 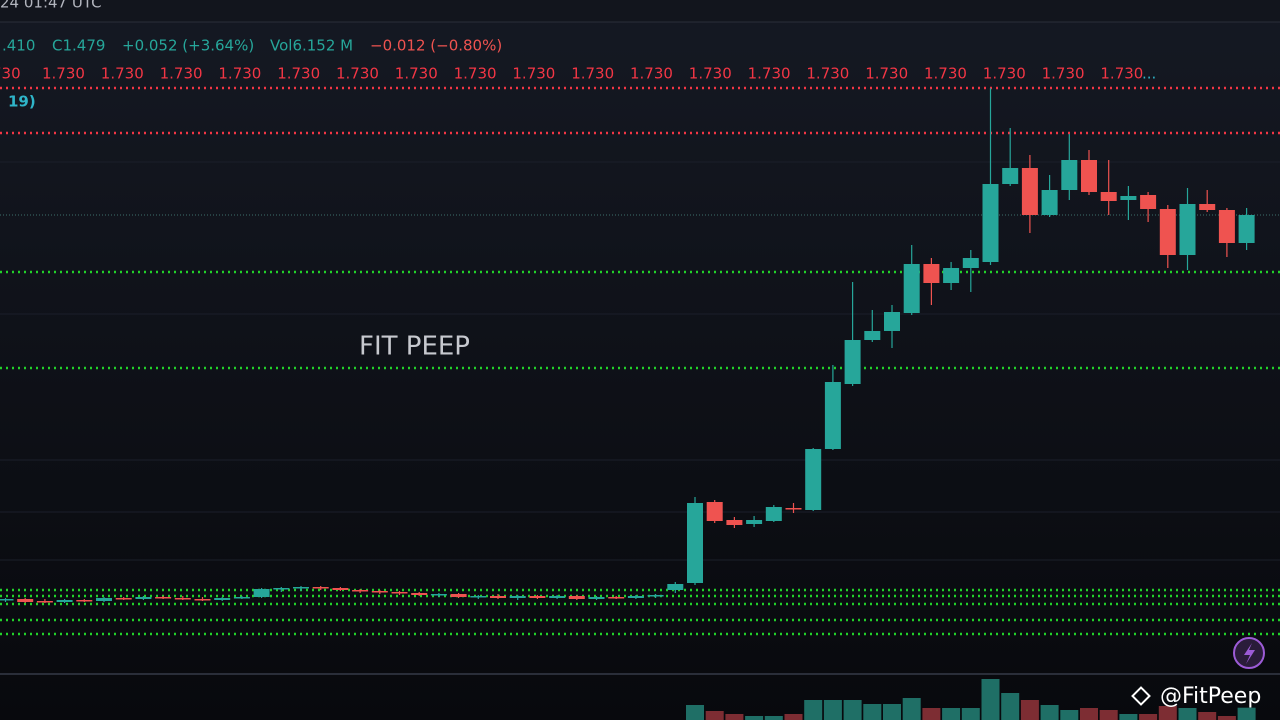 What do you see at coordinates (10, 74) in the screenshot?
I see `indicator-value: 730` at bounding box center [10, 74].